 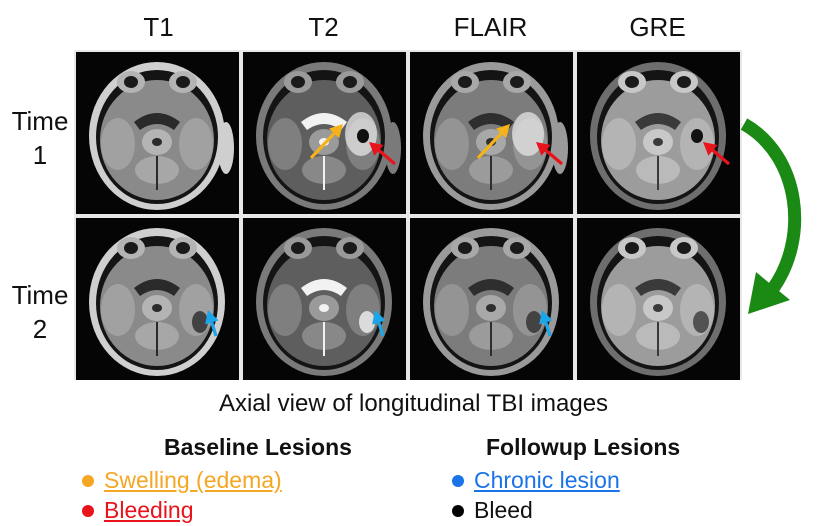 What do you see at coordinates (88, 510) in the screenshot?
I see `bleeding-dot-icon` at bounding box center [88, 510].